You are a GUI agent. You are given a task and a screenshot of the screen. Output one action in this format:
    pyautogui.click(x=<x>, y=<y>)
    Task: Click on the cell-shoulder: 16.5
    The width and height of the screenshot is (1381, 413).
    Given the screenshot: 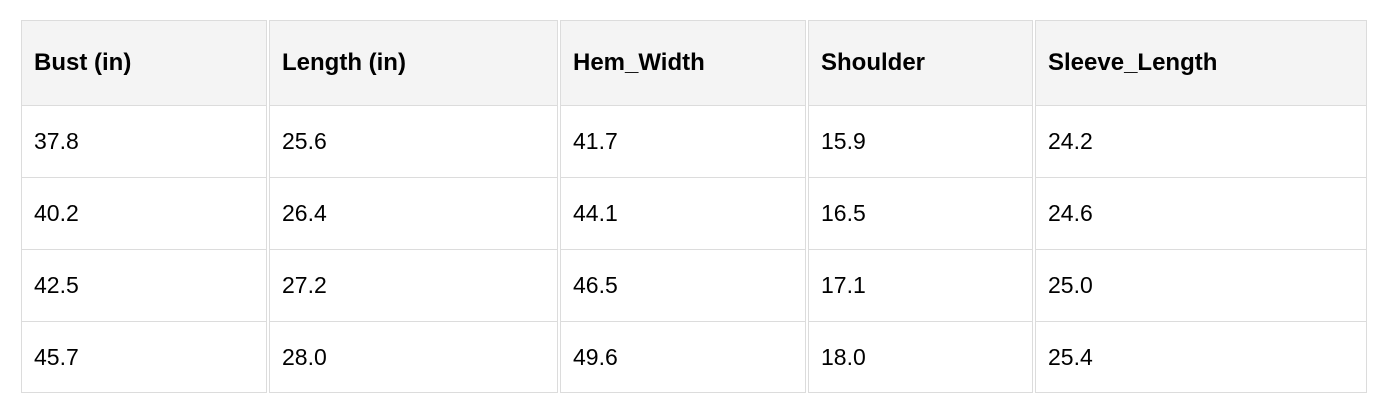 What is the action you would take?
    pyautogui.click(x=920, y=213)
    